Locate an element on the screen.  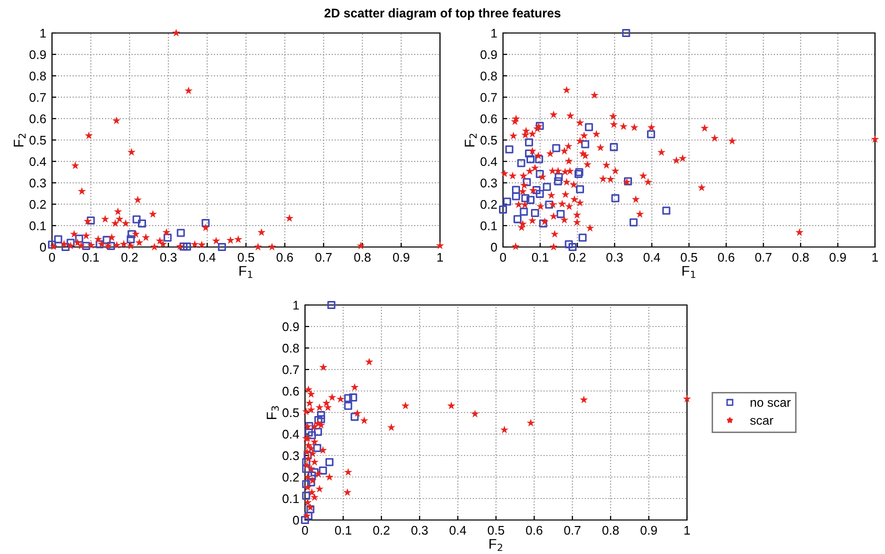
legend-label: no scar is located at coordinates (770, 403).